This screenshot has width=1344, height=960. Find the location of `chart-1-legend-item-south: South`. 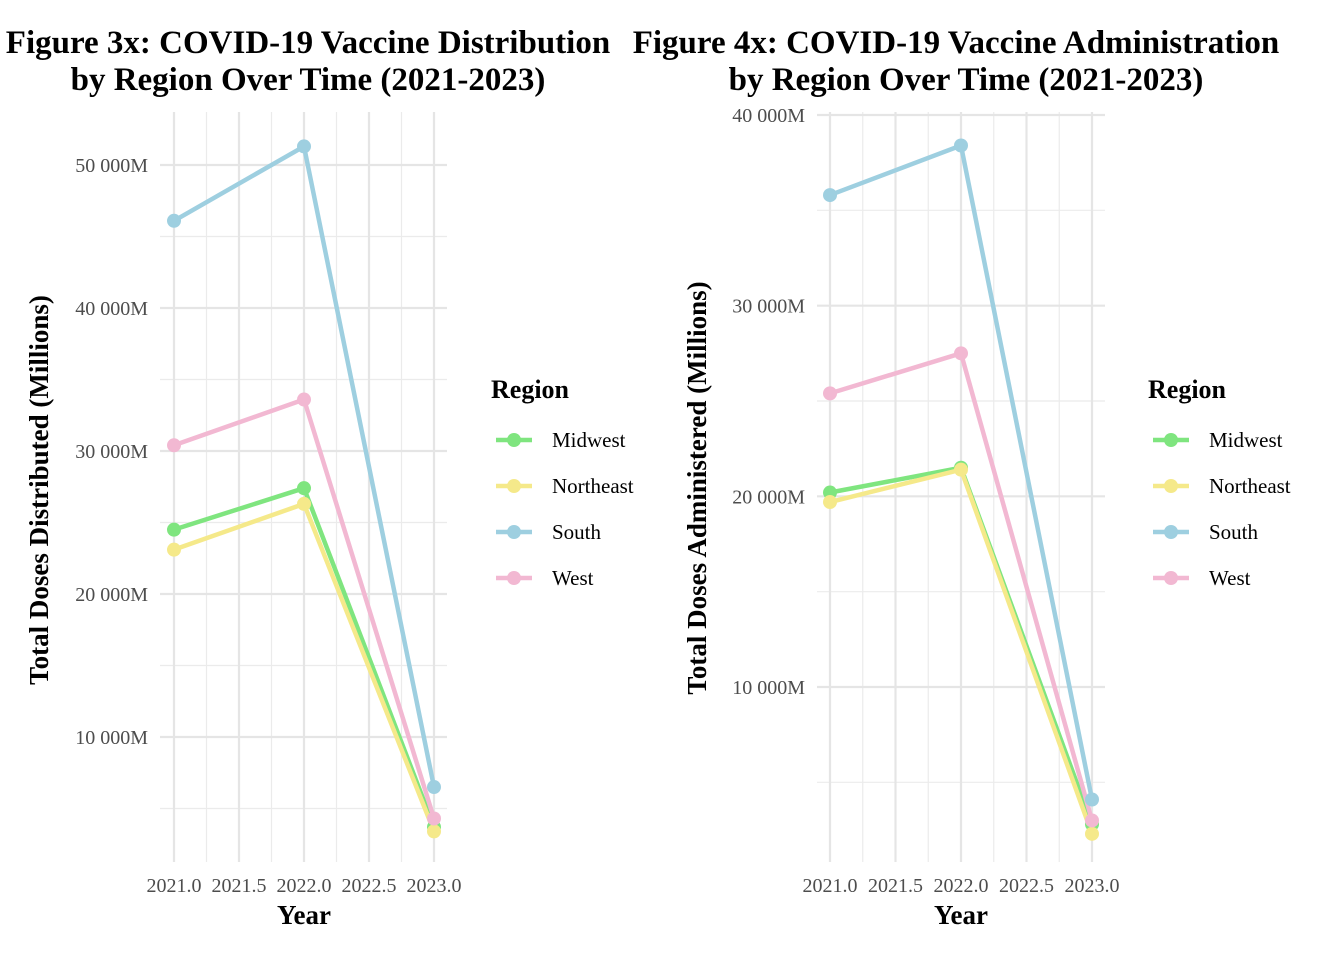

chart-1-legend-item-south: South is located at coordinates (549, 532).